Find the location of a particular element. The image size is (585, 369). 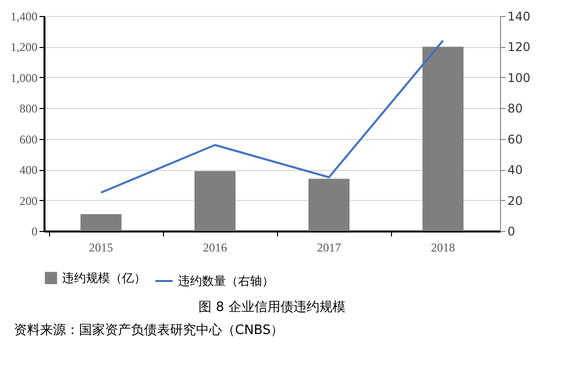

x-tick-label: 2015 is located at coordinates (101, 247).